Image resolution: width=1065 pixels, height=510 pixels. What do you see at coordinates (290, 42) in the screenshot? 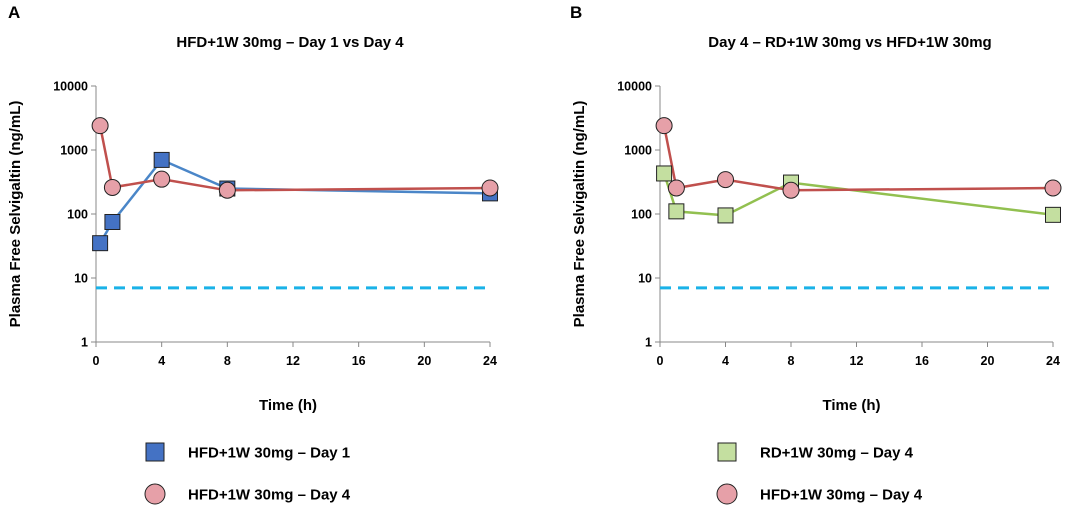
I see `chart-title: HFD+1W 30mg – Day 1 vs Day 4` at bounding box center [290, 42].